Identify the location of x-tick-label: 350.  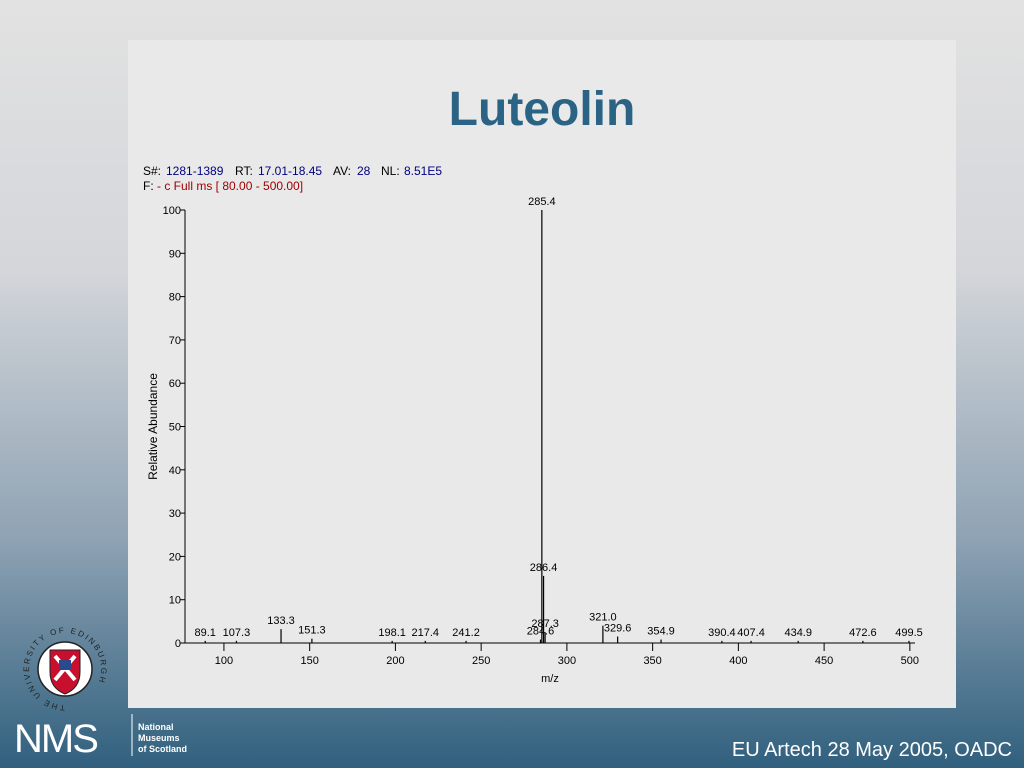
(652, 661).